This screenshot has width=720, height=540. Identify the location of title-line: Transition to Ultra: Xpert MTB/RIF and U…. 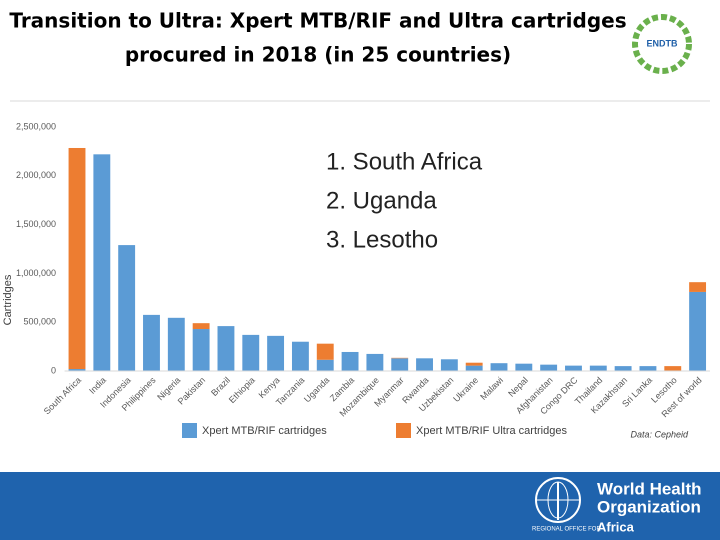
(317, 21).